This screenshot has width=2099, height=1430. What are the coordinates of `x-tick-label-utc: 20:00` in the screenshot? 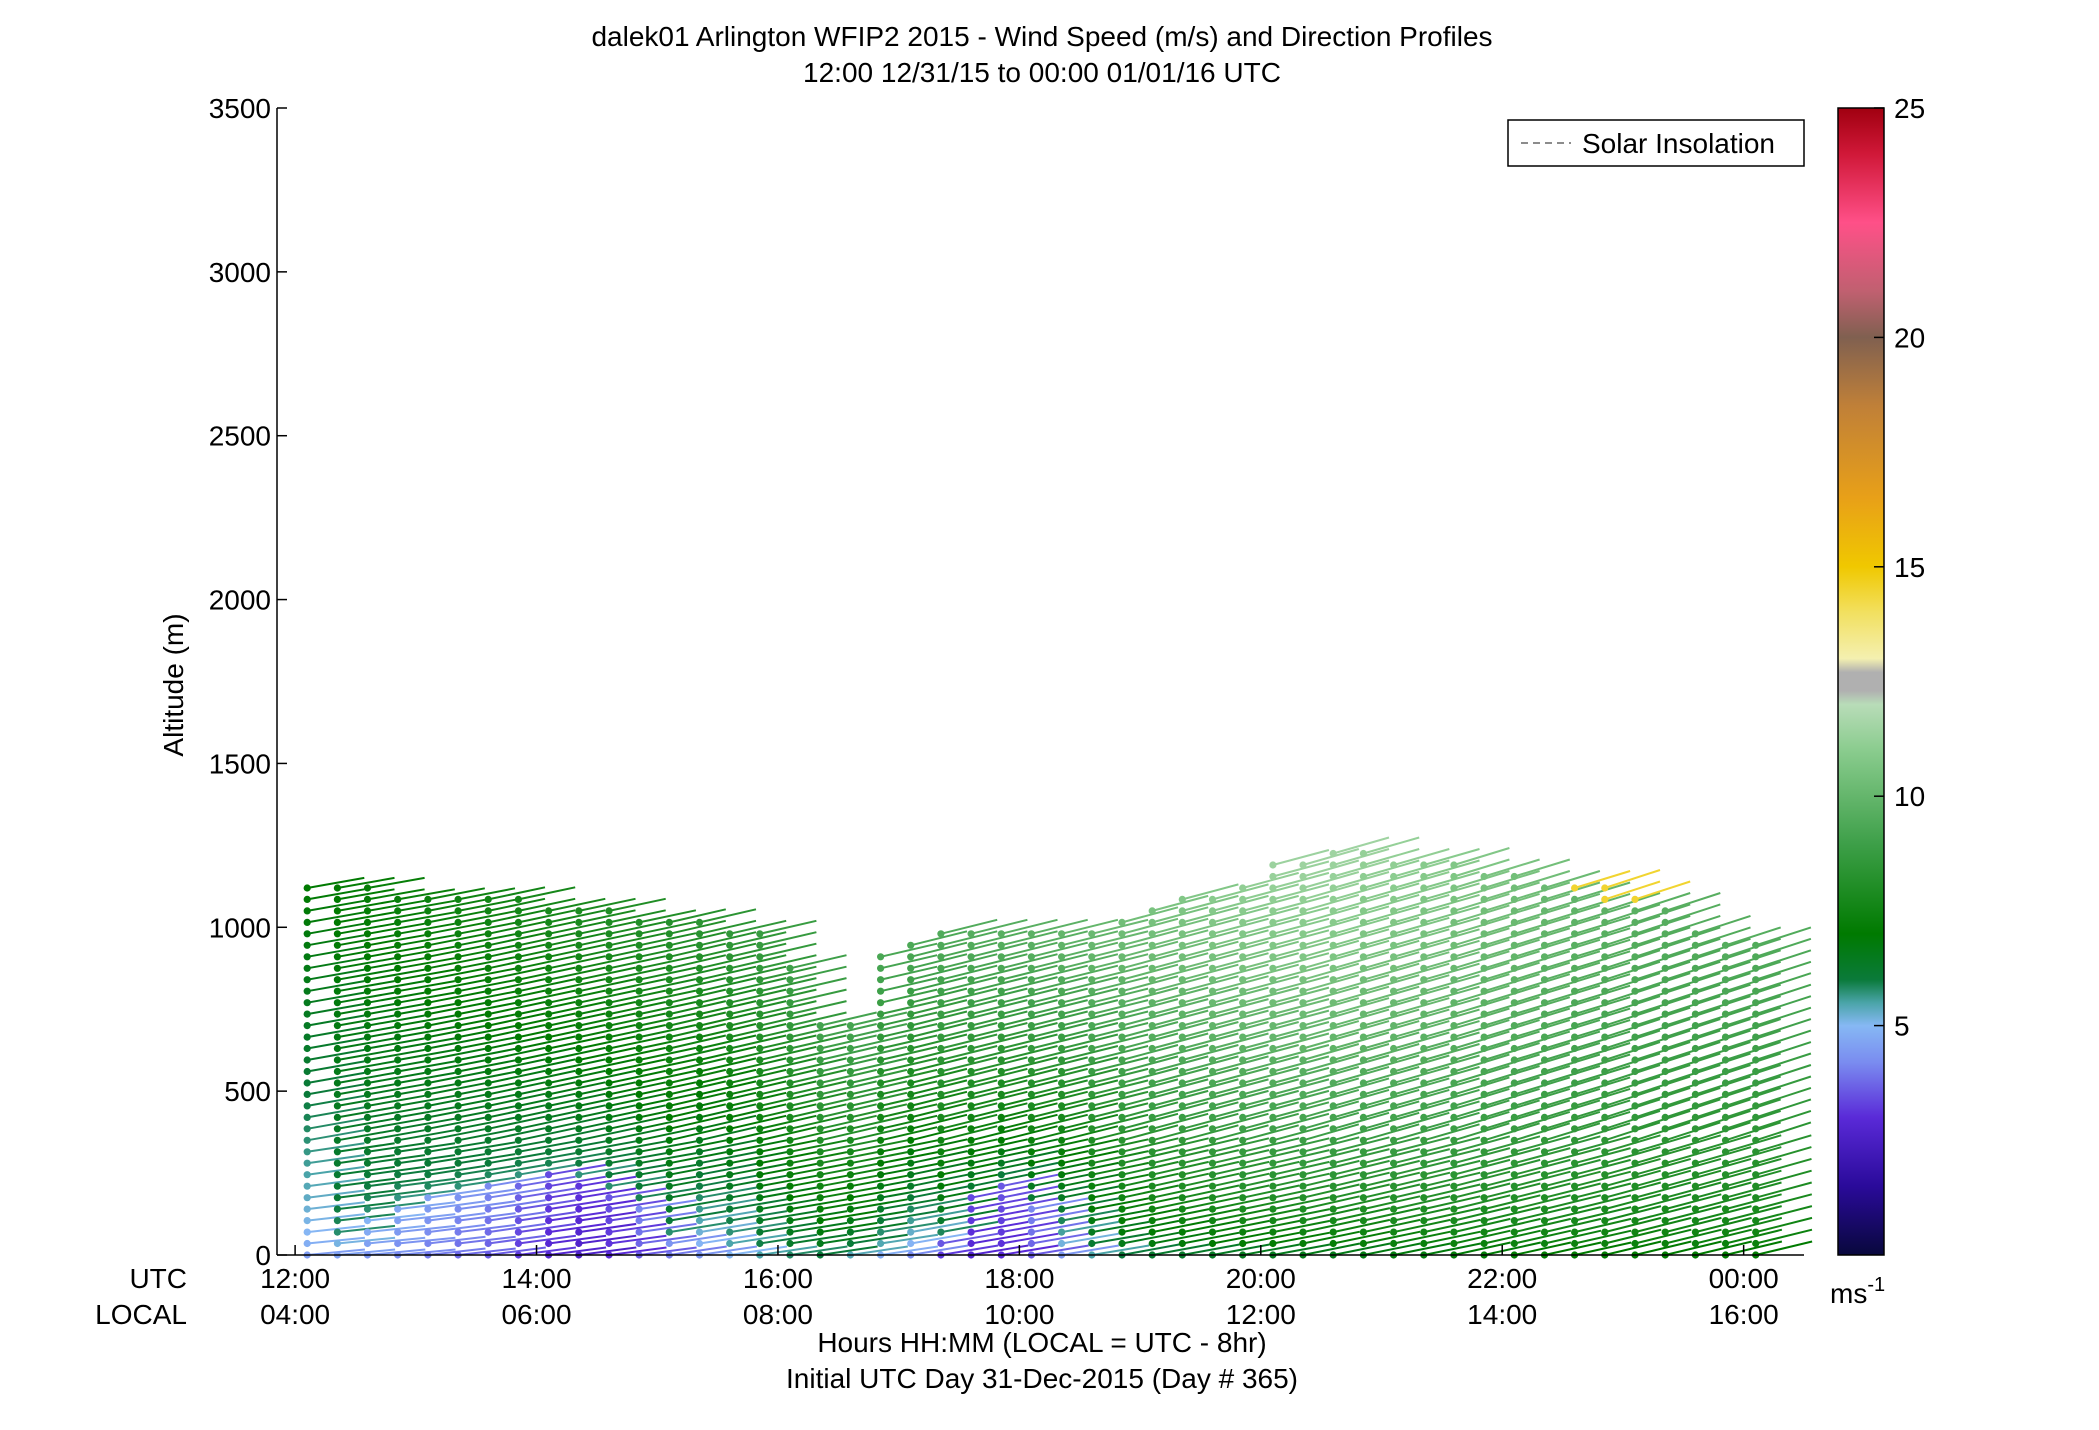 It's located at (1261, 1278).